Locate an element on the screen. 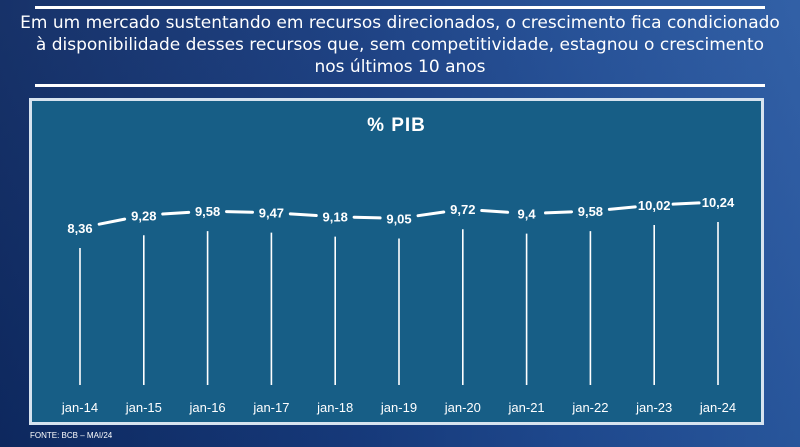 The image size is (800, 447). data-label-jan-17: 9,47 is located at coordinates (271, 213).